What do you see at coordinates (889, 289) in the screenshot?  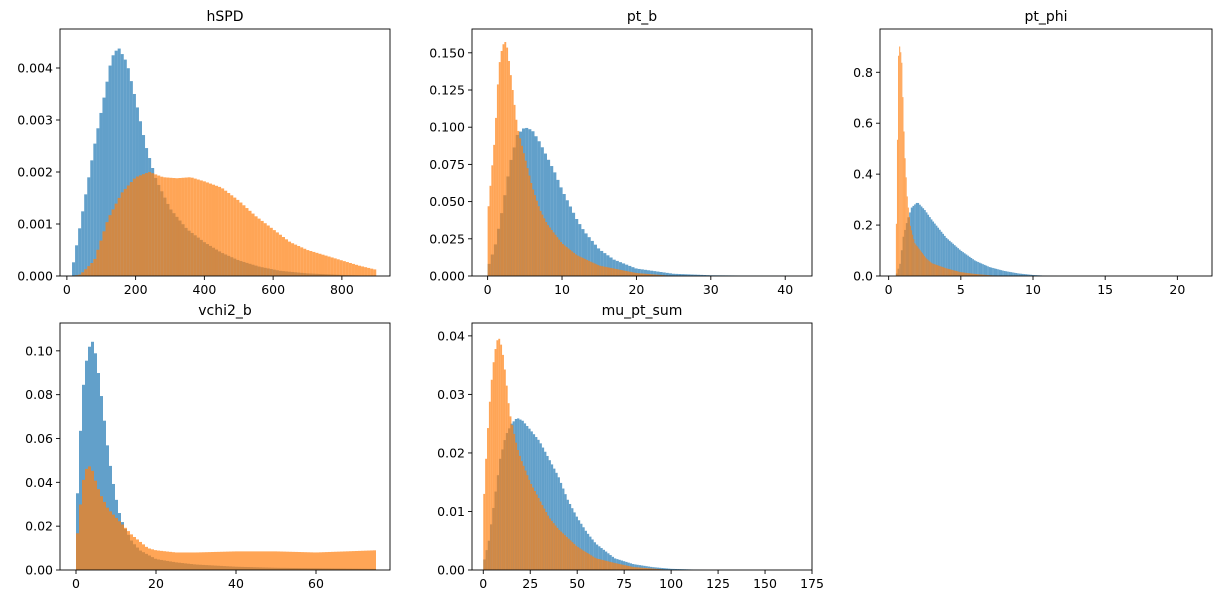 I see `x-tick-label: 0` at bounding box center [889, 289].